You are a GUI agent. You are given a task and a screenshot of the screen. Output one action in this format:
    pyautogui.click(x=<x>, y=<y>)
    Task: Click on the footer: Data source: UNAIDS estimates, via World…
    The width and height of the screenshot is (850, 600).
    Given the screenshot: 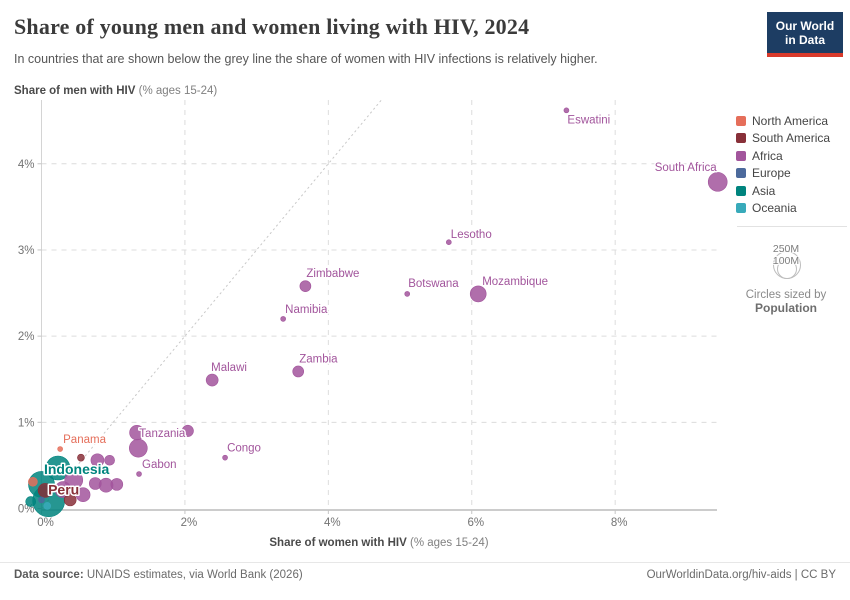 What is the action you would take?
    pyautogui.click(x=425, y=575)
    